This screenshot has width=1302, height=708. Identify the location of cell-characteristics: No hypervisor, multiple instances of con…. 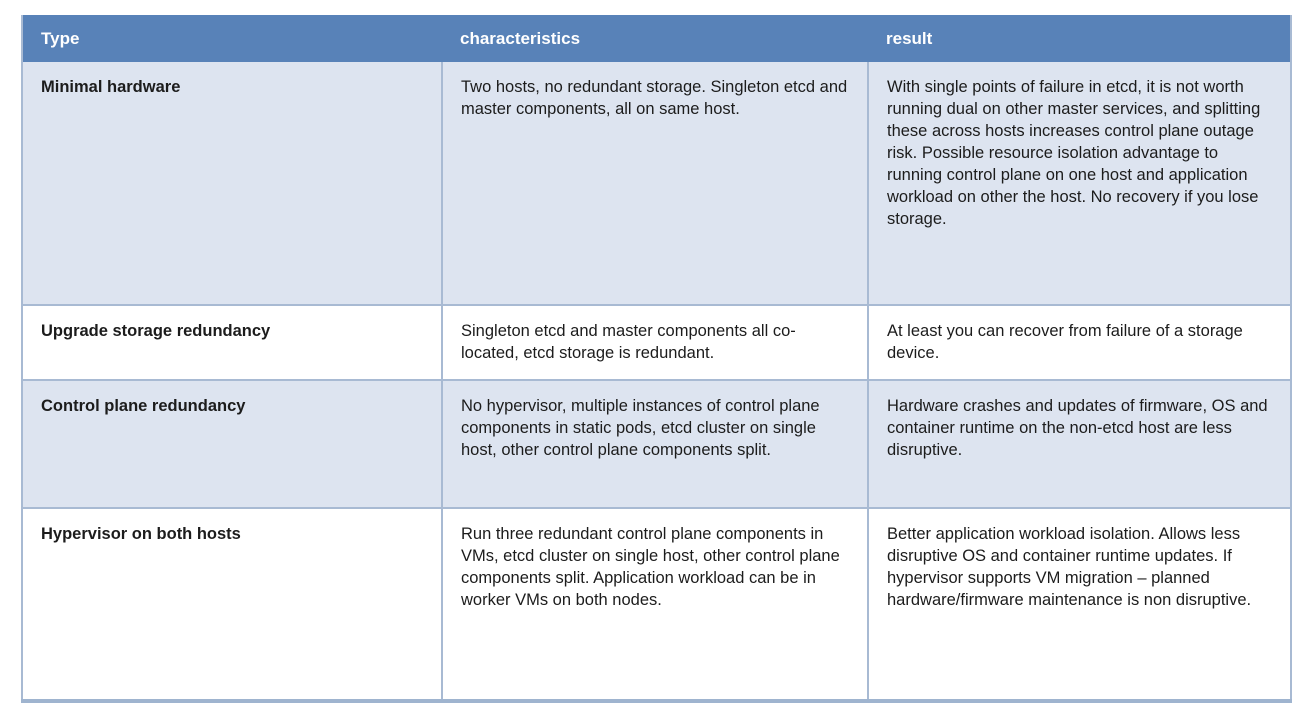
(655, 444).